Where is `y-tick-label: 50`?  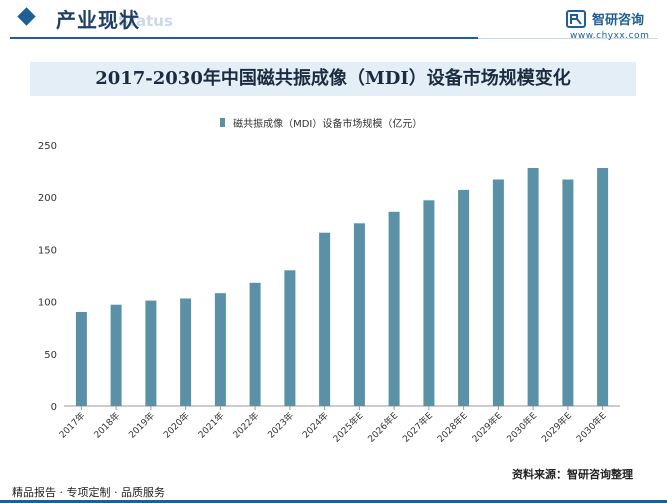
y-tick-label: 50 is located at coordinates (50, 355).